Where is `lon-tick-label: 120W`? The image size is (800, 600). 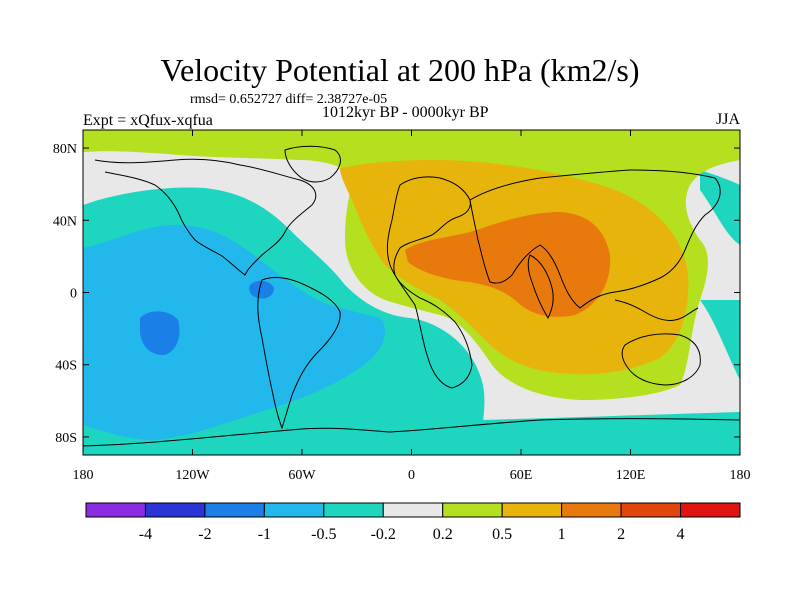
lon-tick-label: 120W is located at coordinates (192, 475).